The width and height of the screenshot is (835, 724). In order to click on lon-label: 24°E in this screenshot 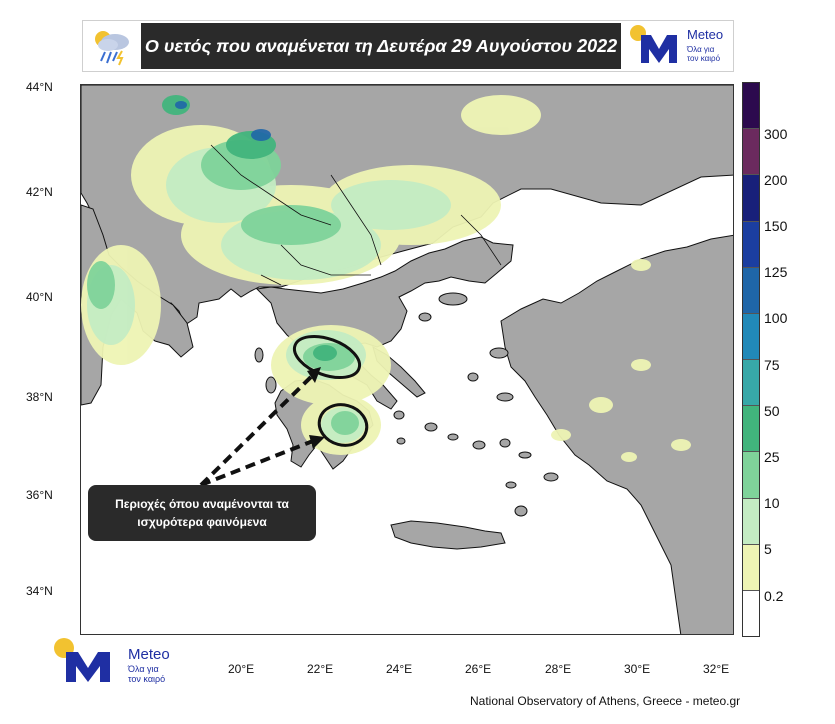, I will do `click(399, 669)`.